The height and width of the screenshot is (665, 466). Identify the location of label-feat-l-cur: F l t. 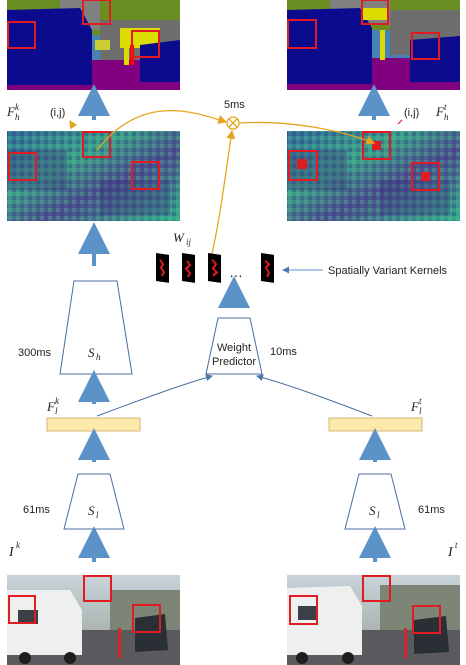
(416, 406).